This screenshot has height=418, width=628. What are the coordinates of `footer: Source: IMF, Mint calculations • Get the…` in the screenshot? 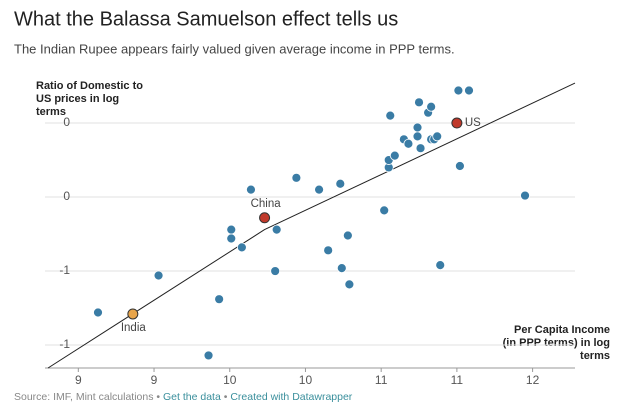 It's located at (183, 397).